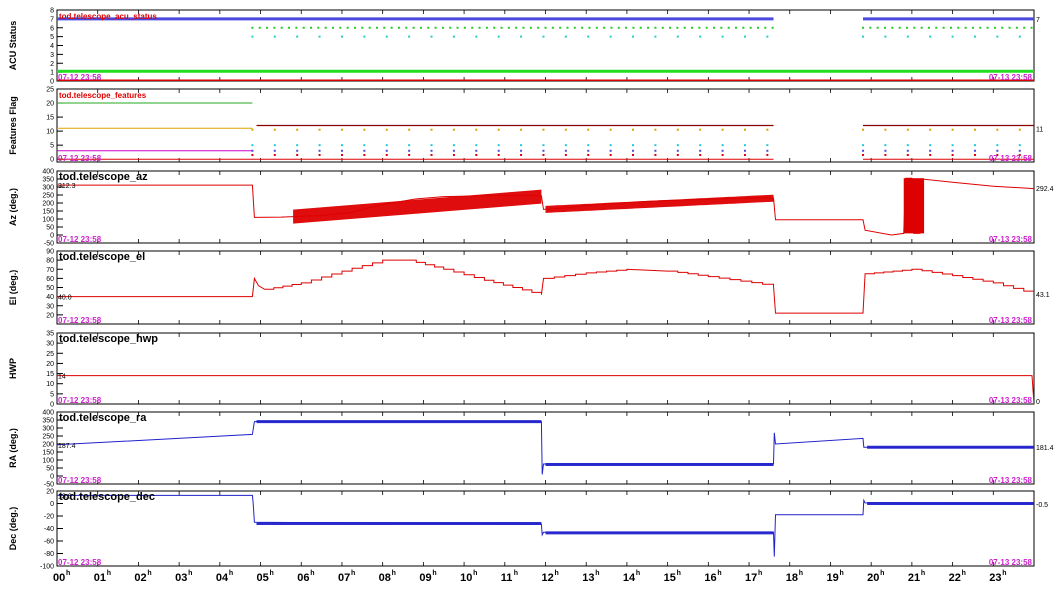 This screenshot has width=1054, height=595. Describe the element at coordinates (80, 239) in the screenshot. I see `start-time-label: 07-12 23:58` at that location.